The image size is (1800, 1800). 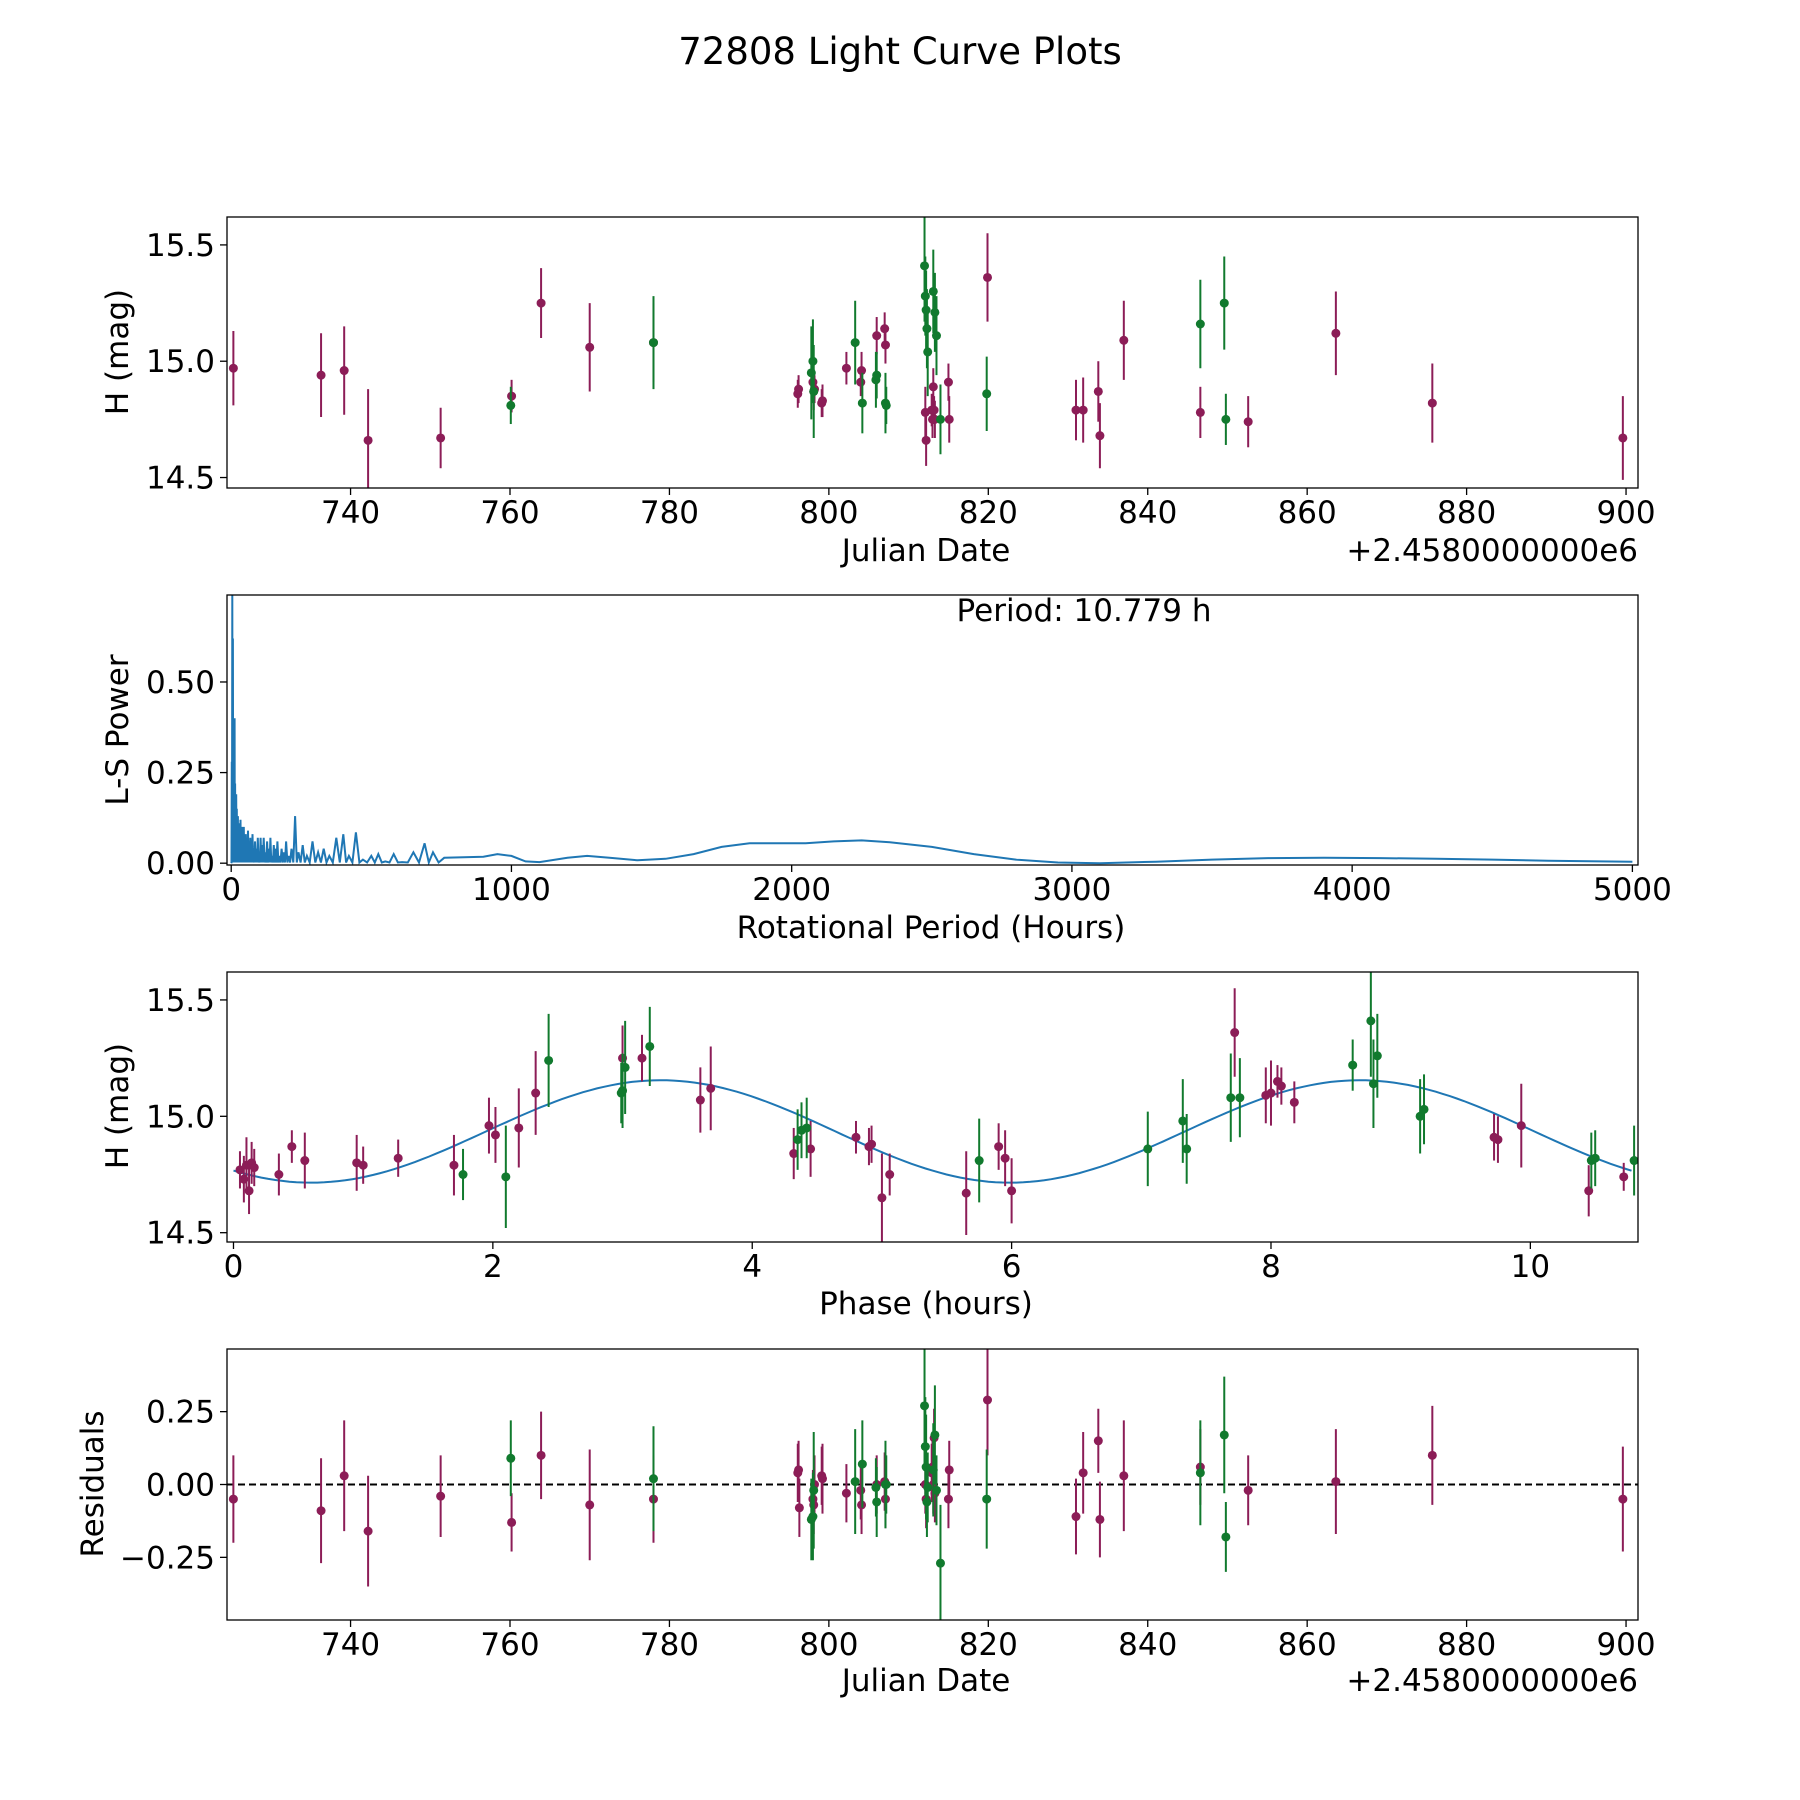 What do you see at coordinates (1492, 1681) in the screenshot?
I see `residuals-x-offset: +2.4580000000e6` at bounding box center [1492, 1681].